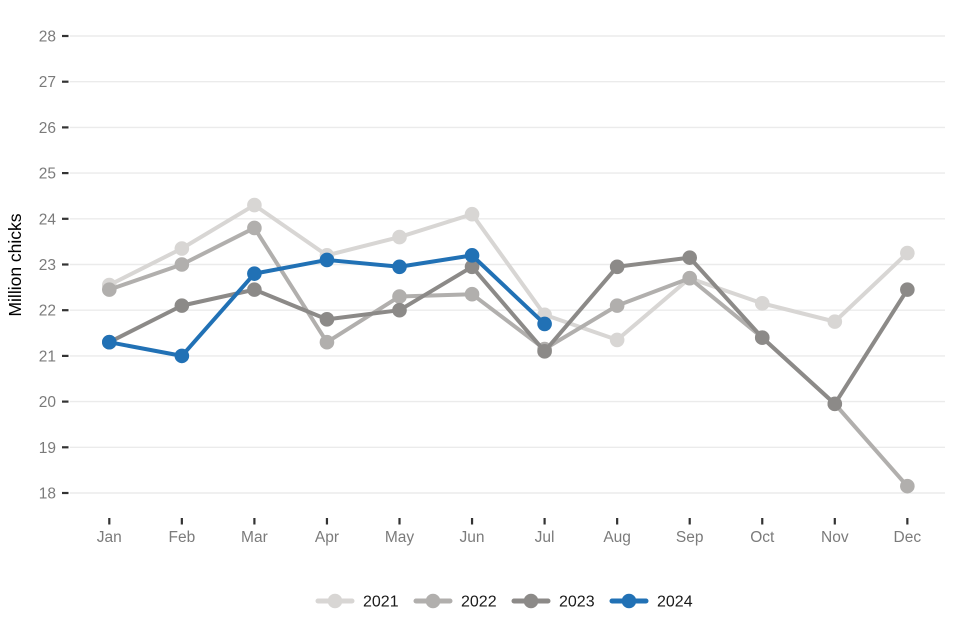 This screenshot has width=960, height=640. Describe the element at coordinates (690, 537) in the screenshot. I see `x-tick-label: Sep` at that location.